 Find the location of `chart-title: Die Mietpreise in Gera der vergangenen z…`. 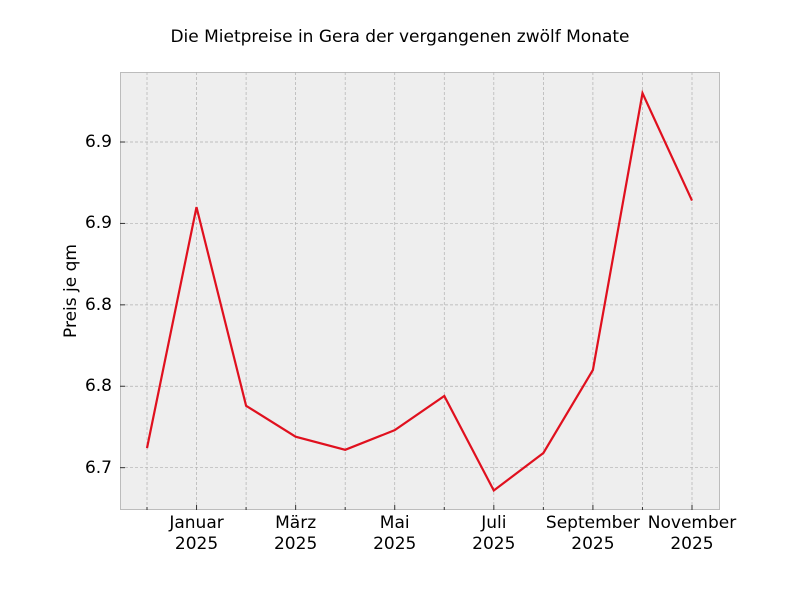

chart-title: Die Mietpreise in Gera der vergangenen z… is located at coordinates (400, 37).